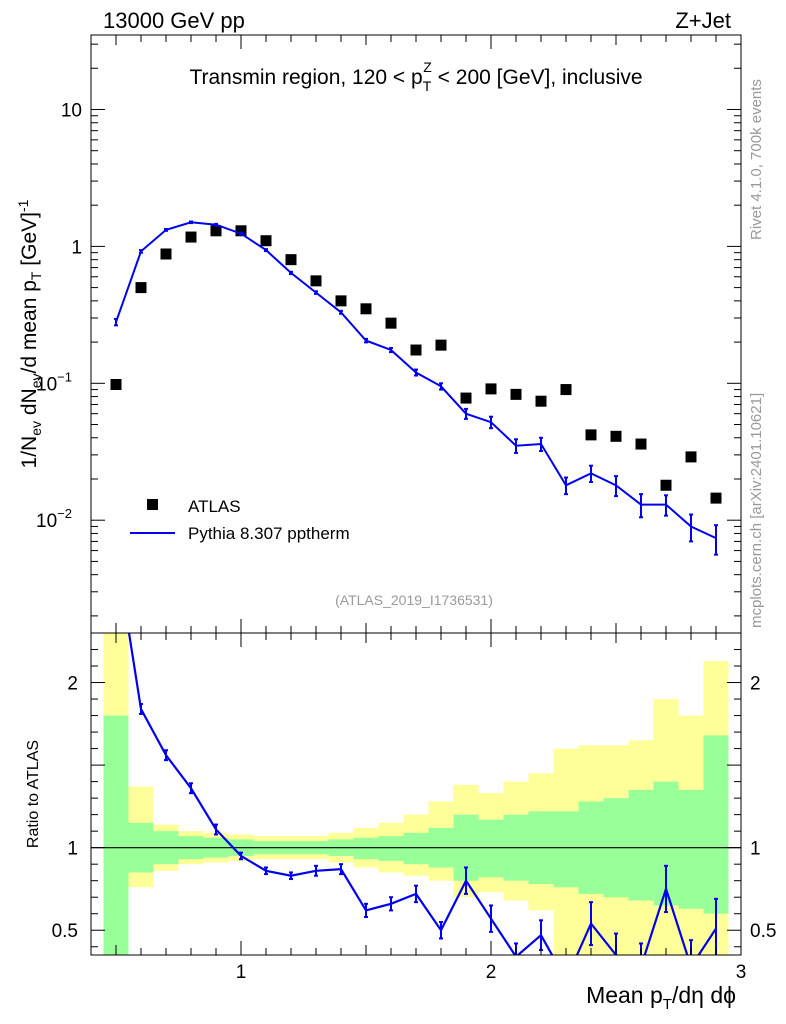  What do you see at coordinates (54, 519) in the screenshot?
I see `y-tick-label: 10⁻²` at bounding box center [54, 519].